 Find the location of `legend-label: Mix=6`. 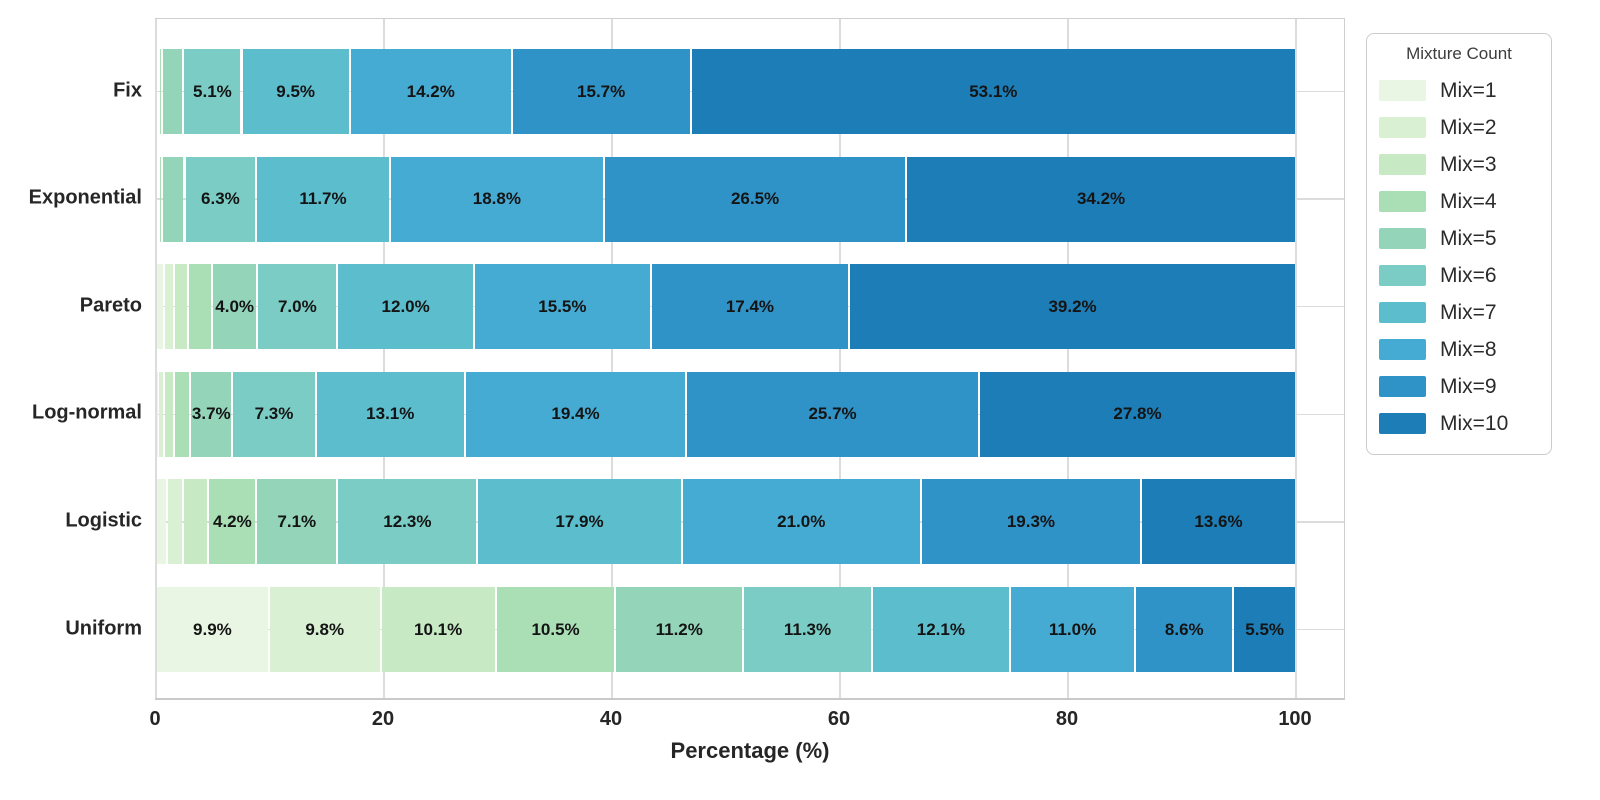

legend-label: Mix=6 is located at coordinates (1468, 275).